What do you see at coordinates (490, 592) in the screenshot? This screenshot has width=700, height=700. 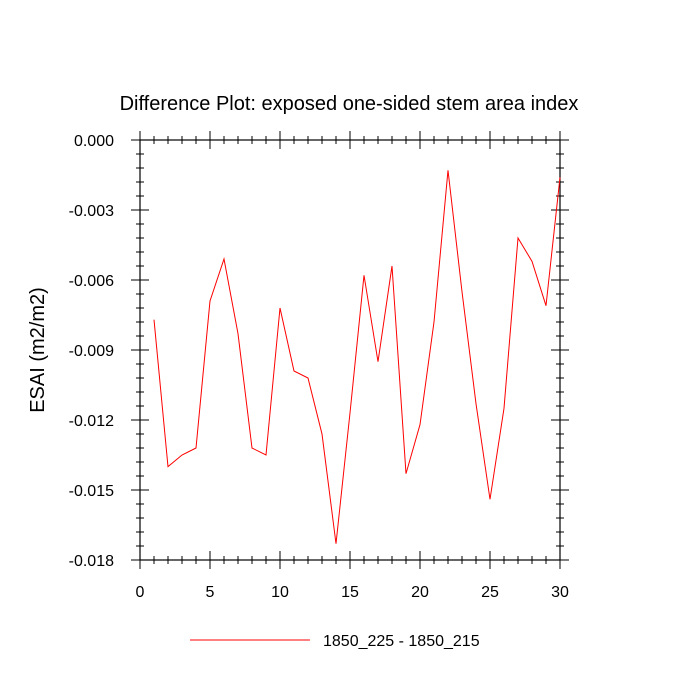 I see `x-tick-label: 25` at bounding box center [490, 592].